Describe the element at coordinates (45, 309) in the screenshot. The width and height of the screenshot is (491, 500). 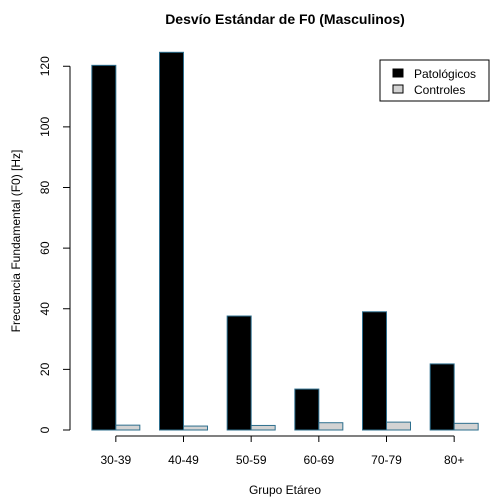
I see `y-tick-label: 40` at that location.